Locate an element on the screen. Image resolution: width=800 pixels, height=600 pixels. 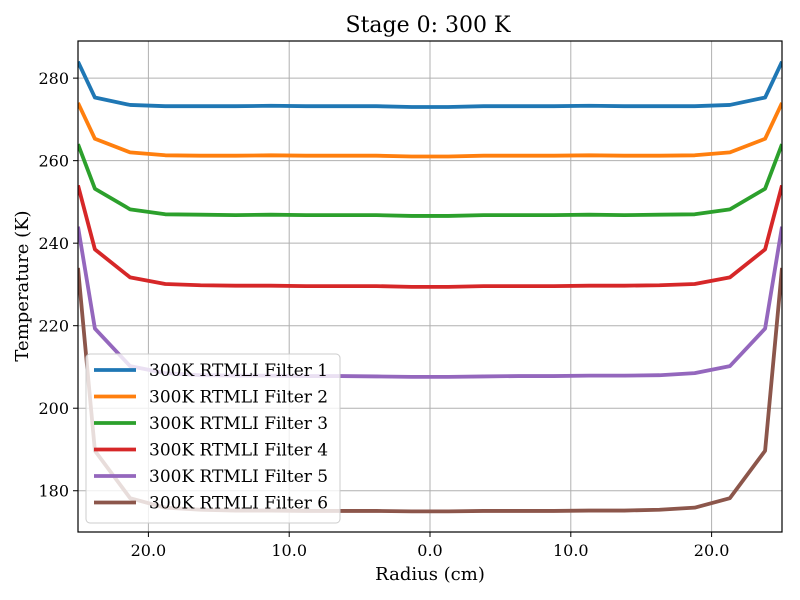
y-tick-label: 180 is located at coordinates (53, 491).